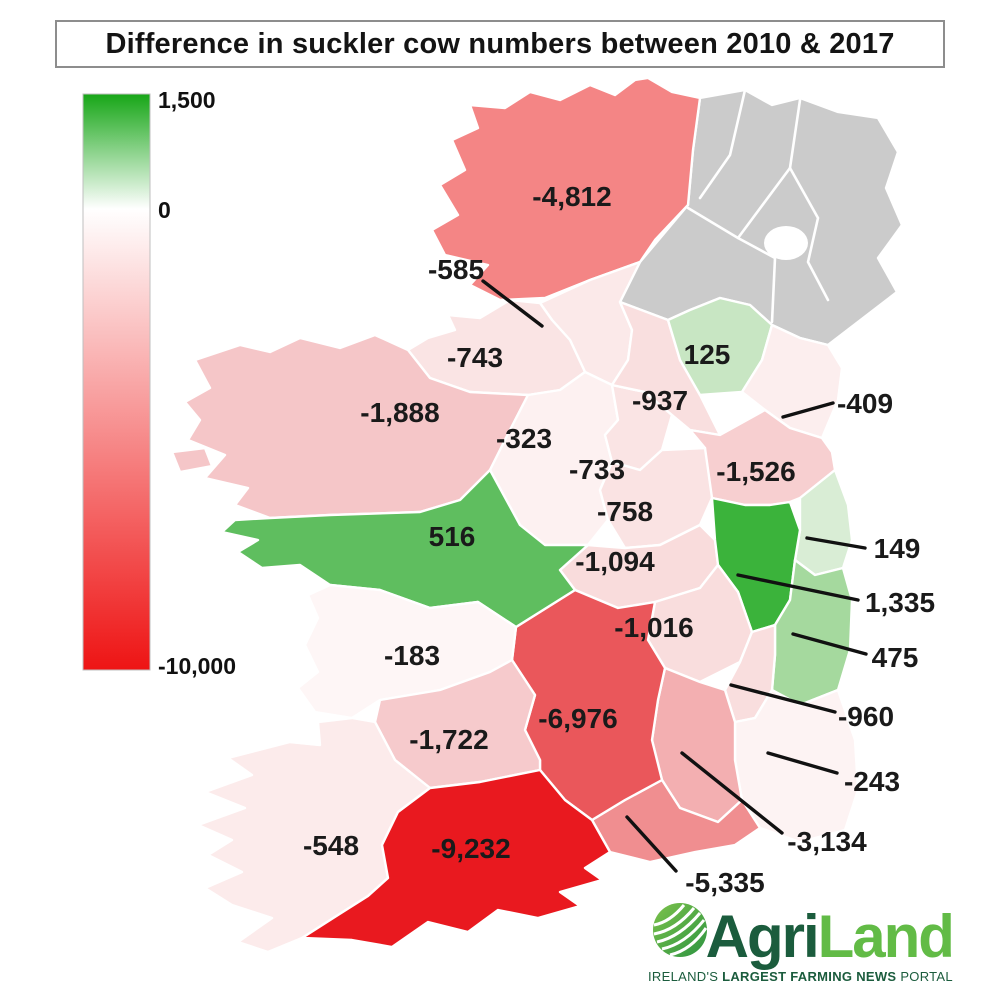  Describe the element at coordinates (660, 400) in the screenshot. I see `cavan-value-label: -937` at that location.